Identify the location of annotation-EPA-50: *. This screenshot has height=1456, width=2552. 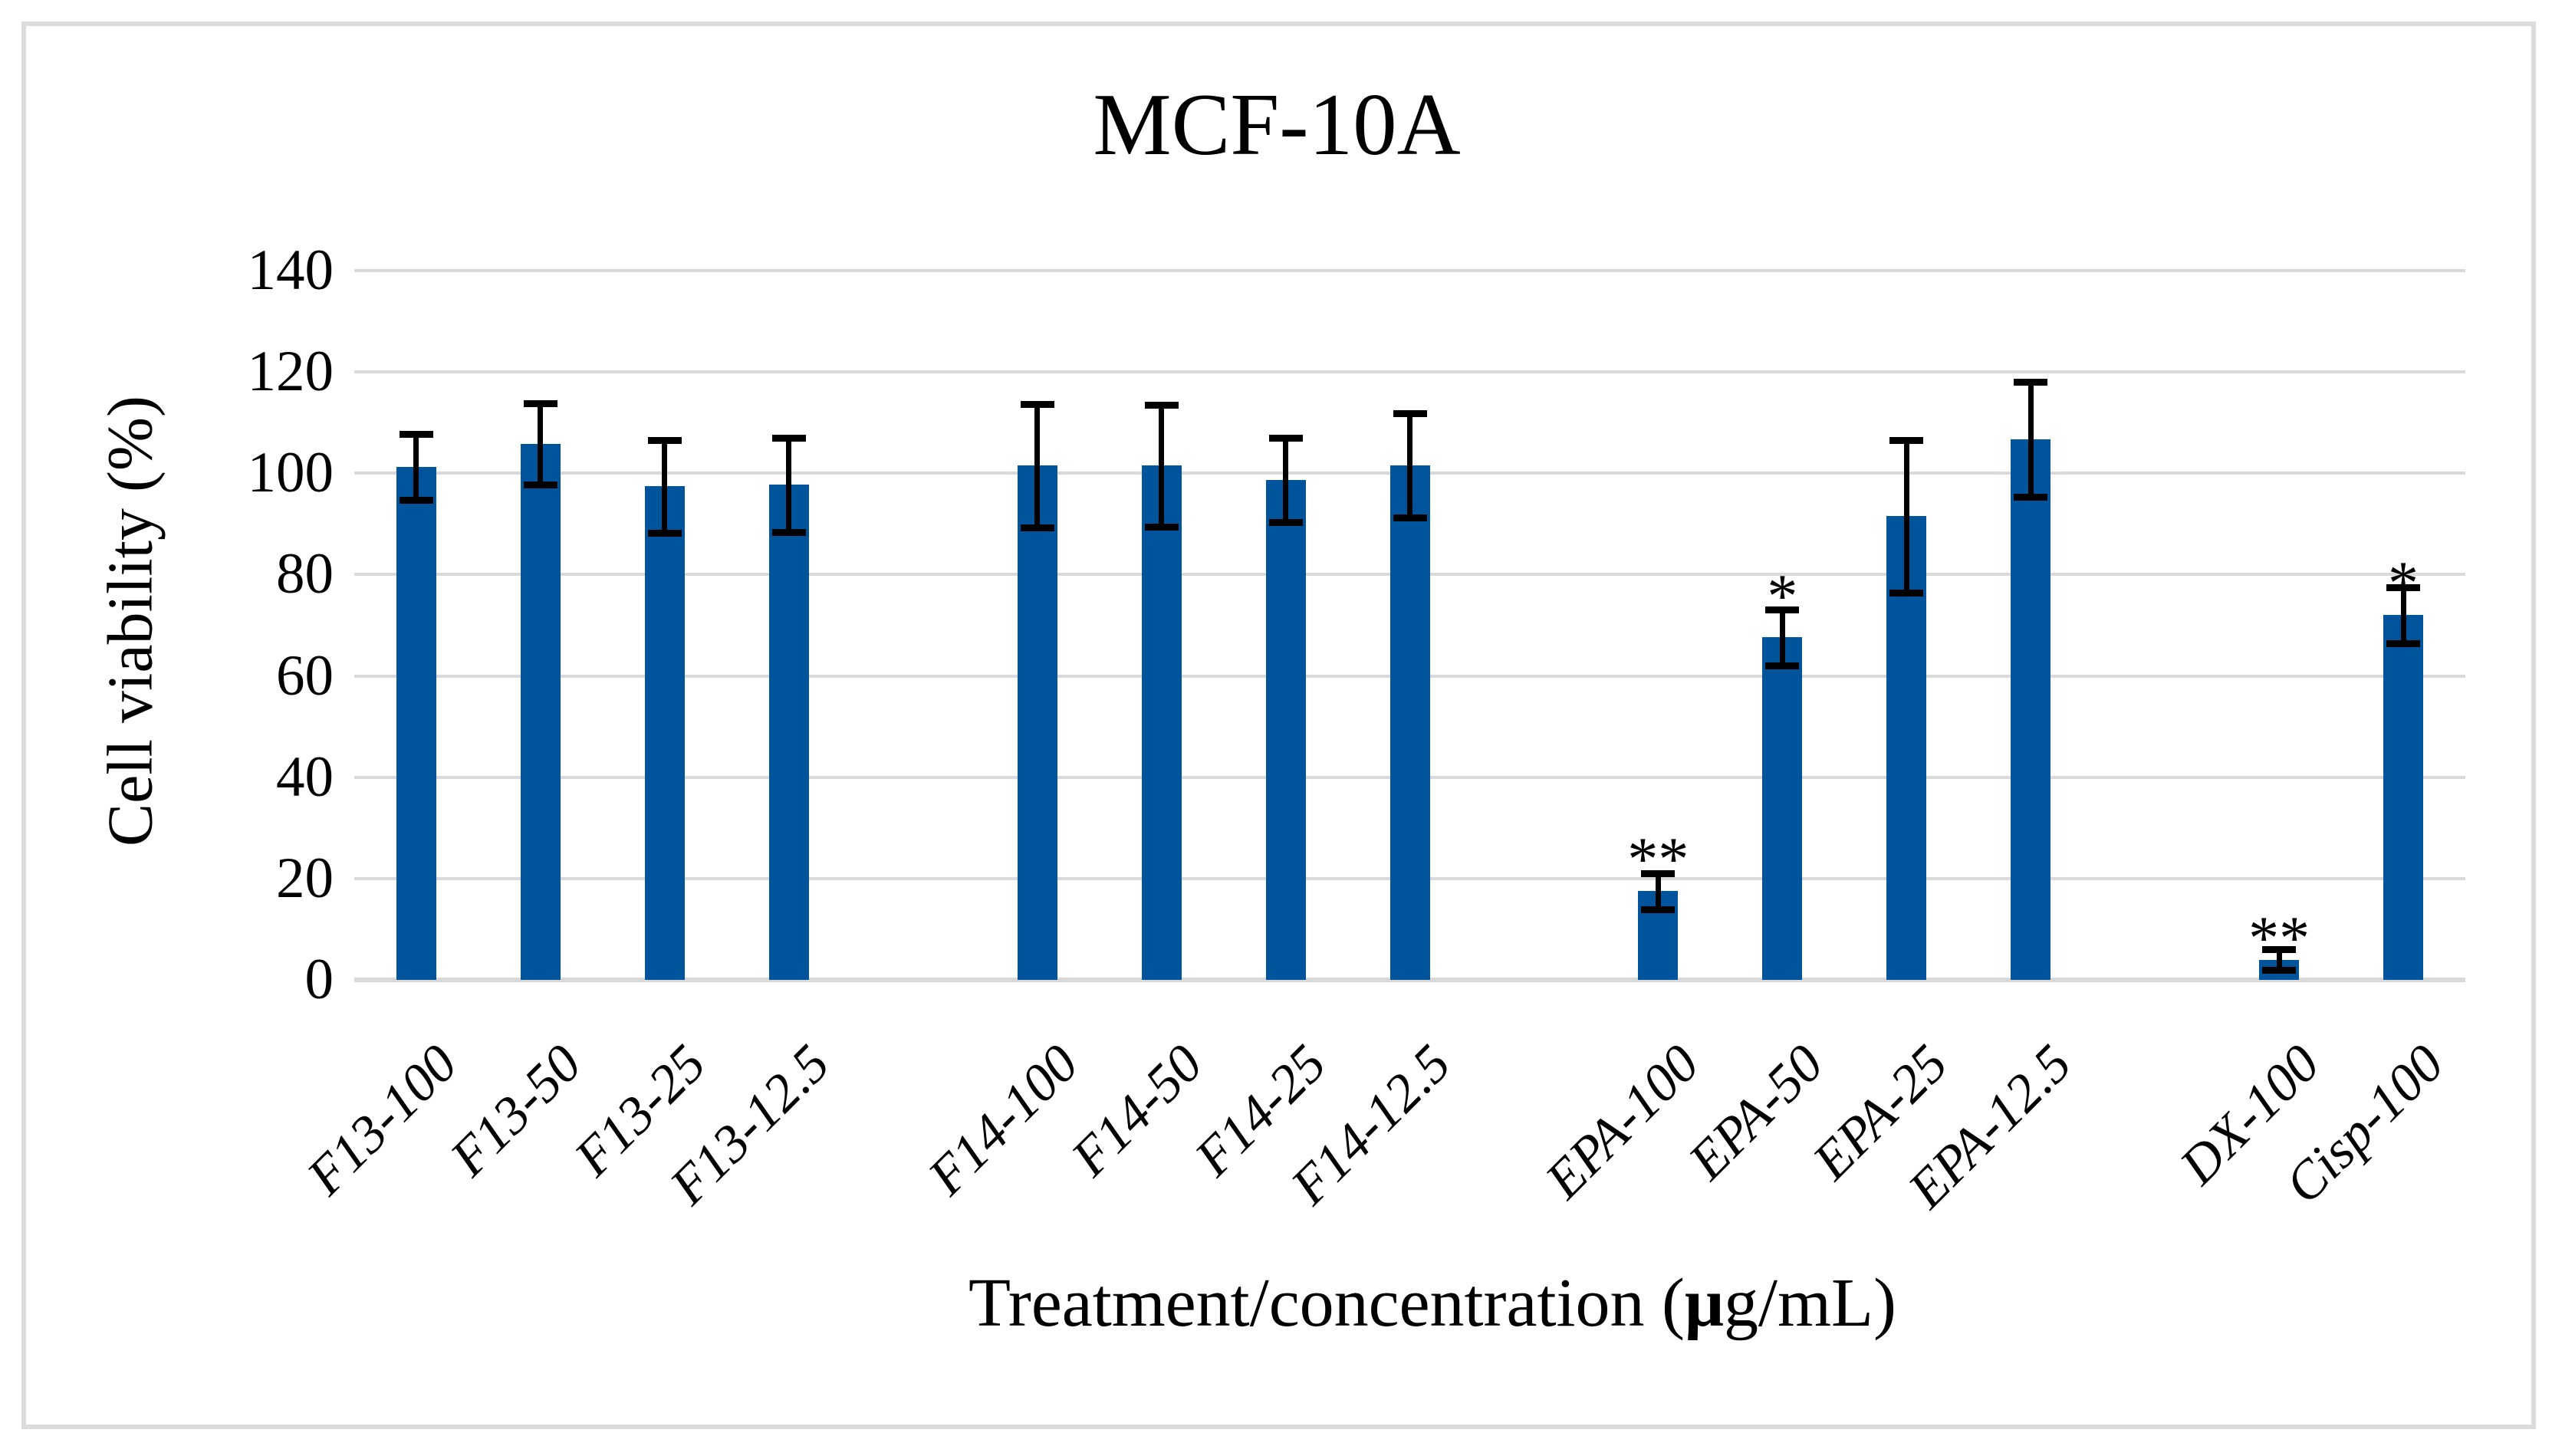
(1783, 596).